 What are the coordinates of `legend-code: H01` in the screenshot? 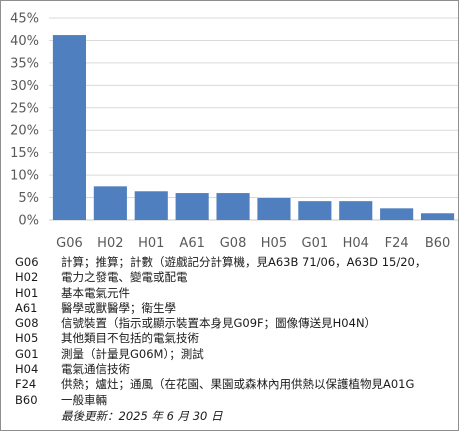 It's located at (27, 292).